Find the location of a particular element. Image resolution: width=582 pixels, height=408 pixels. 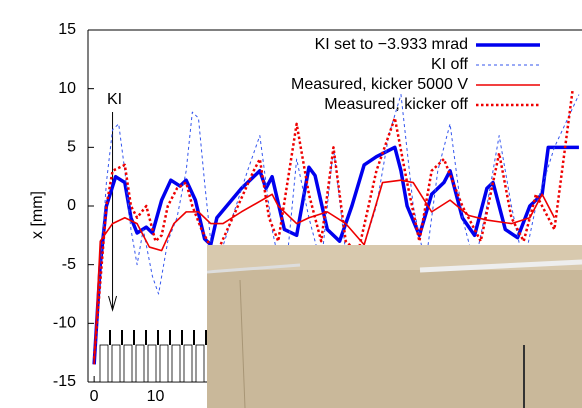

y-tick-label: -15 is located at coordinates (64, 381).